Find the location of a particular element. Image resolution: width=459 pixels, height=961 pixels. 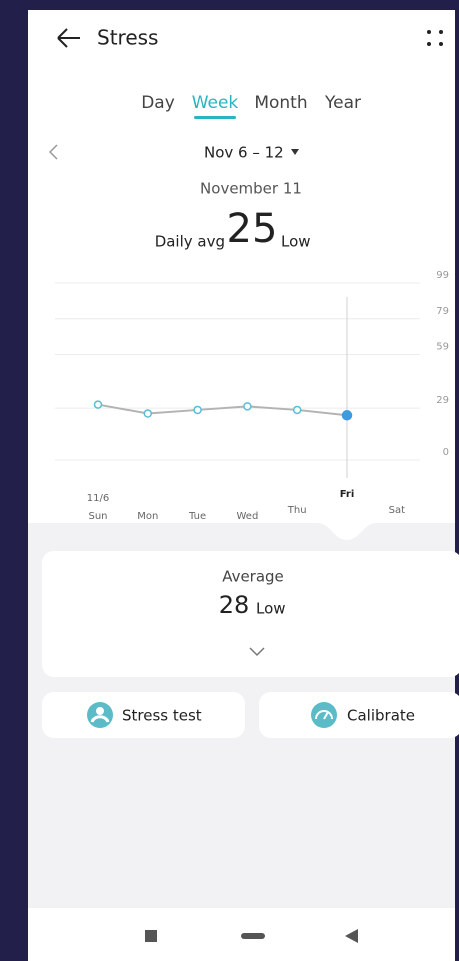

y-tick-label: 99 is located at coordinates (442, 275).